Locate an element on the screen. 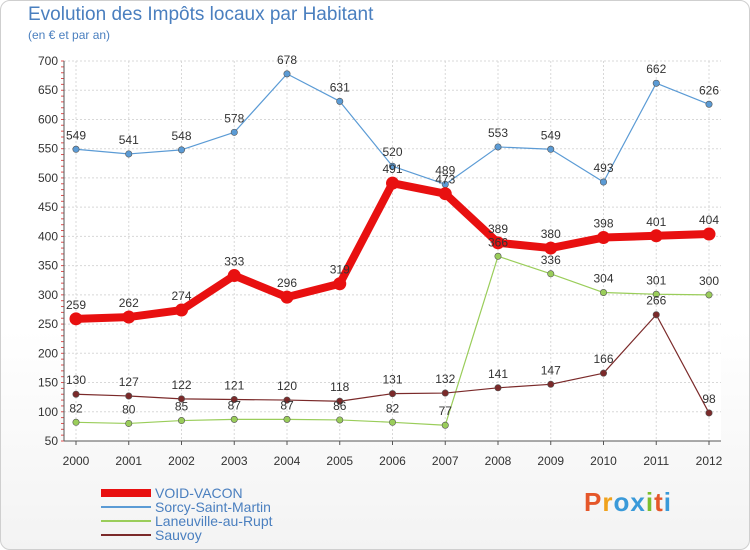  data-label: 404 is located at coordinates (709, 220).